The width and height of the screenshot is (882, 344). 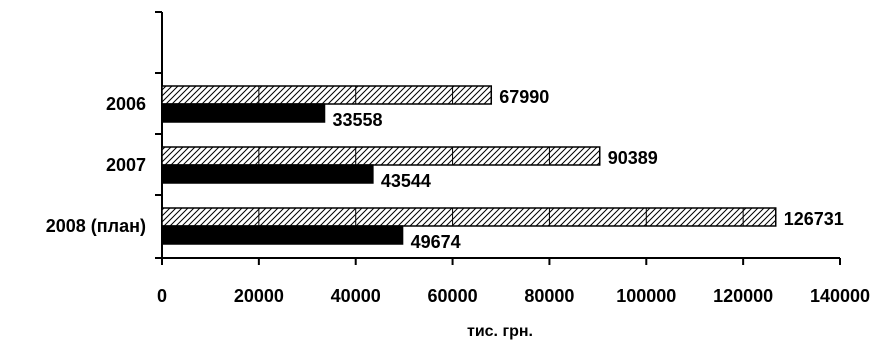 What do you see at coordinates (436, 242) in the screenshot?
I see `data-label-series2-2008: 49674` at bounding box center [436, 242].